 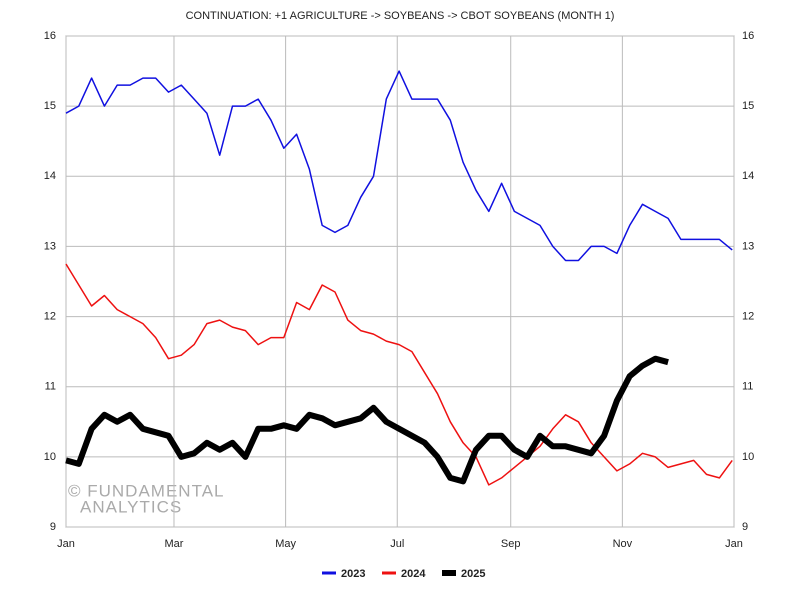 What do you see at coordinates (748, 316) in the screenshot?
I see `y2-tick-label: 12` at bounding box center [748, 316].